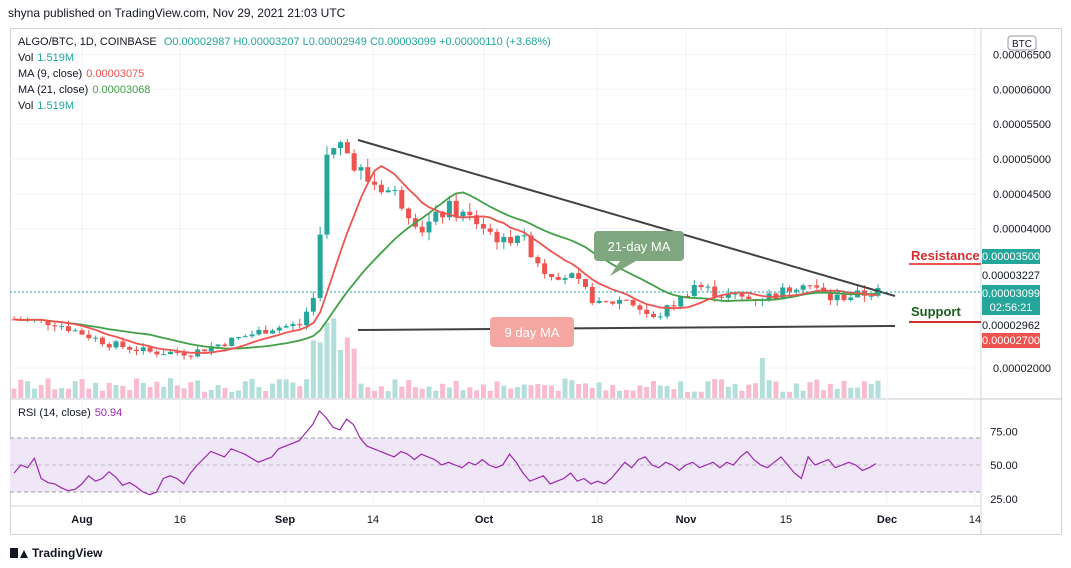 The height and width of the screenshot is (568, 1071). Describe the element at coordinates (285, 520) in the screenshot. I see `time-tick-label: Sep` at that location.